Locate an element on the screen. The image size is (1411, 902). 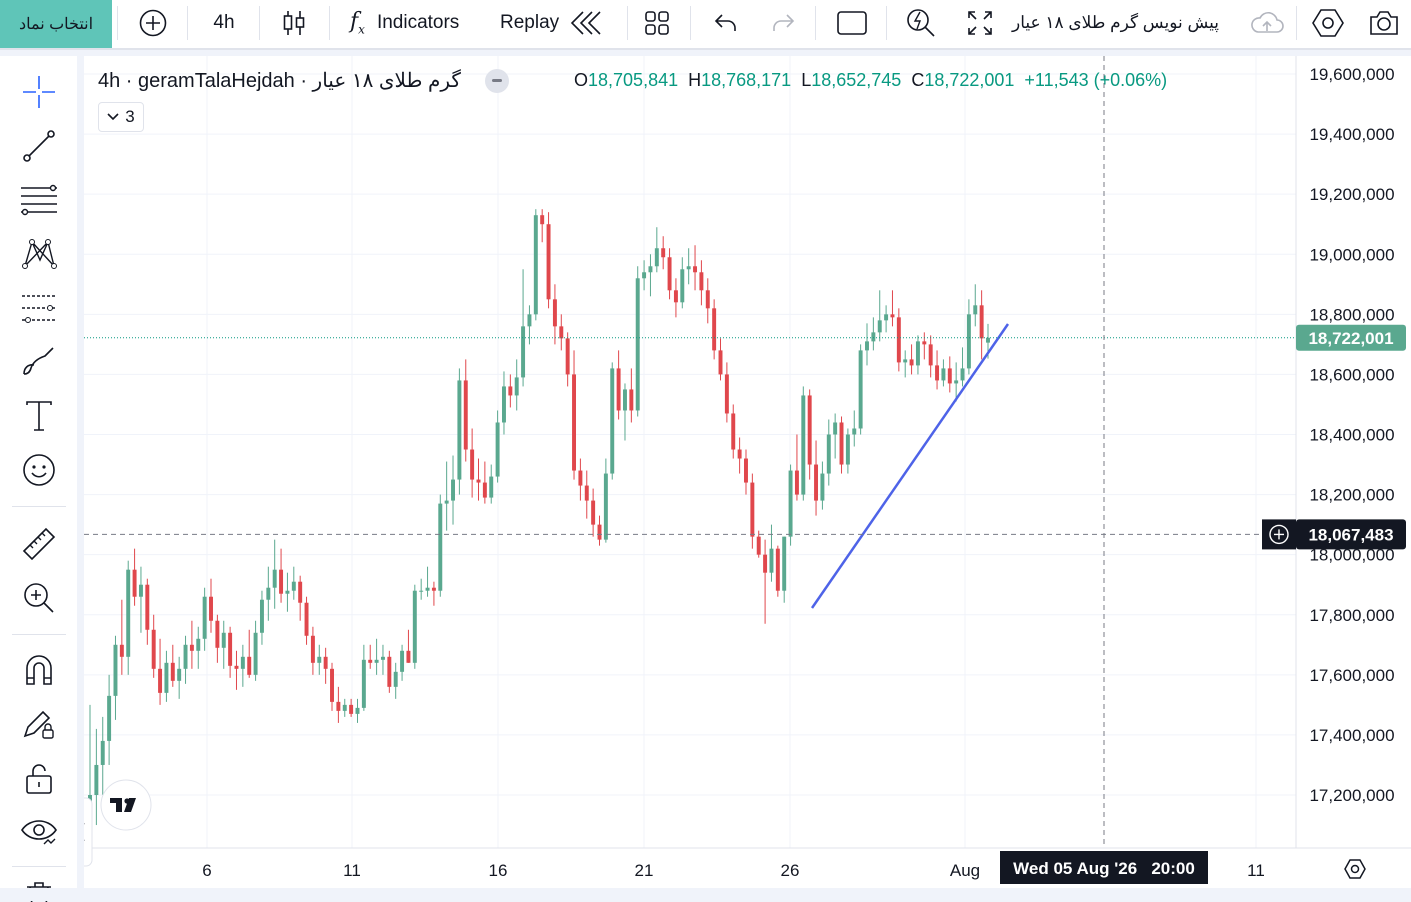
plus-circle-icon is located at coordinates (153, 23).